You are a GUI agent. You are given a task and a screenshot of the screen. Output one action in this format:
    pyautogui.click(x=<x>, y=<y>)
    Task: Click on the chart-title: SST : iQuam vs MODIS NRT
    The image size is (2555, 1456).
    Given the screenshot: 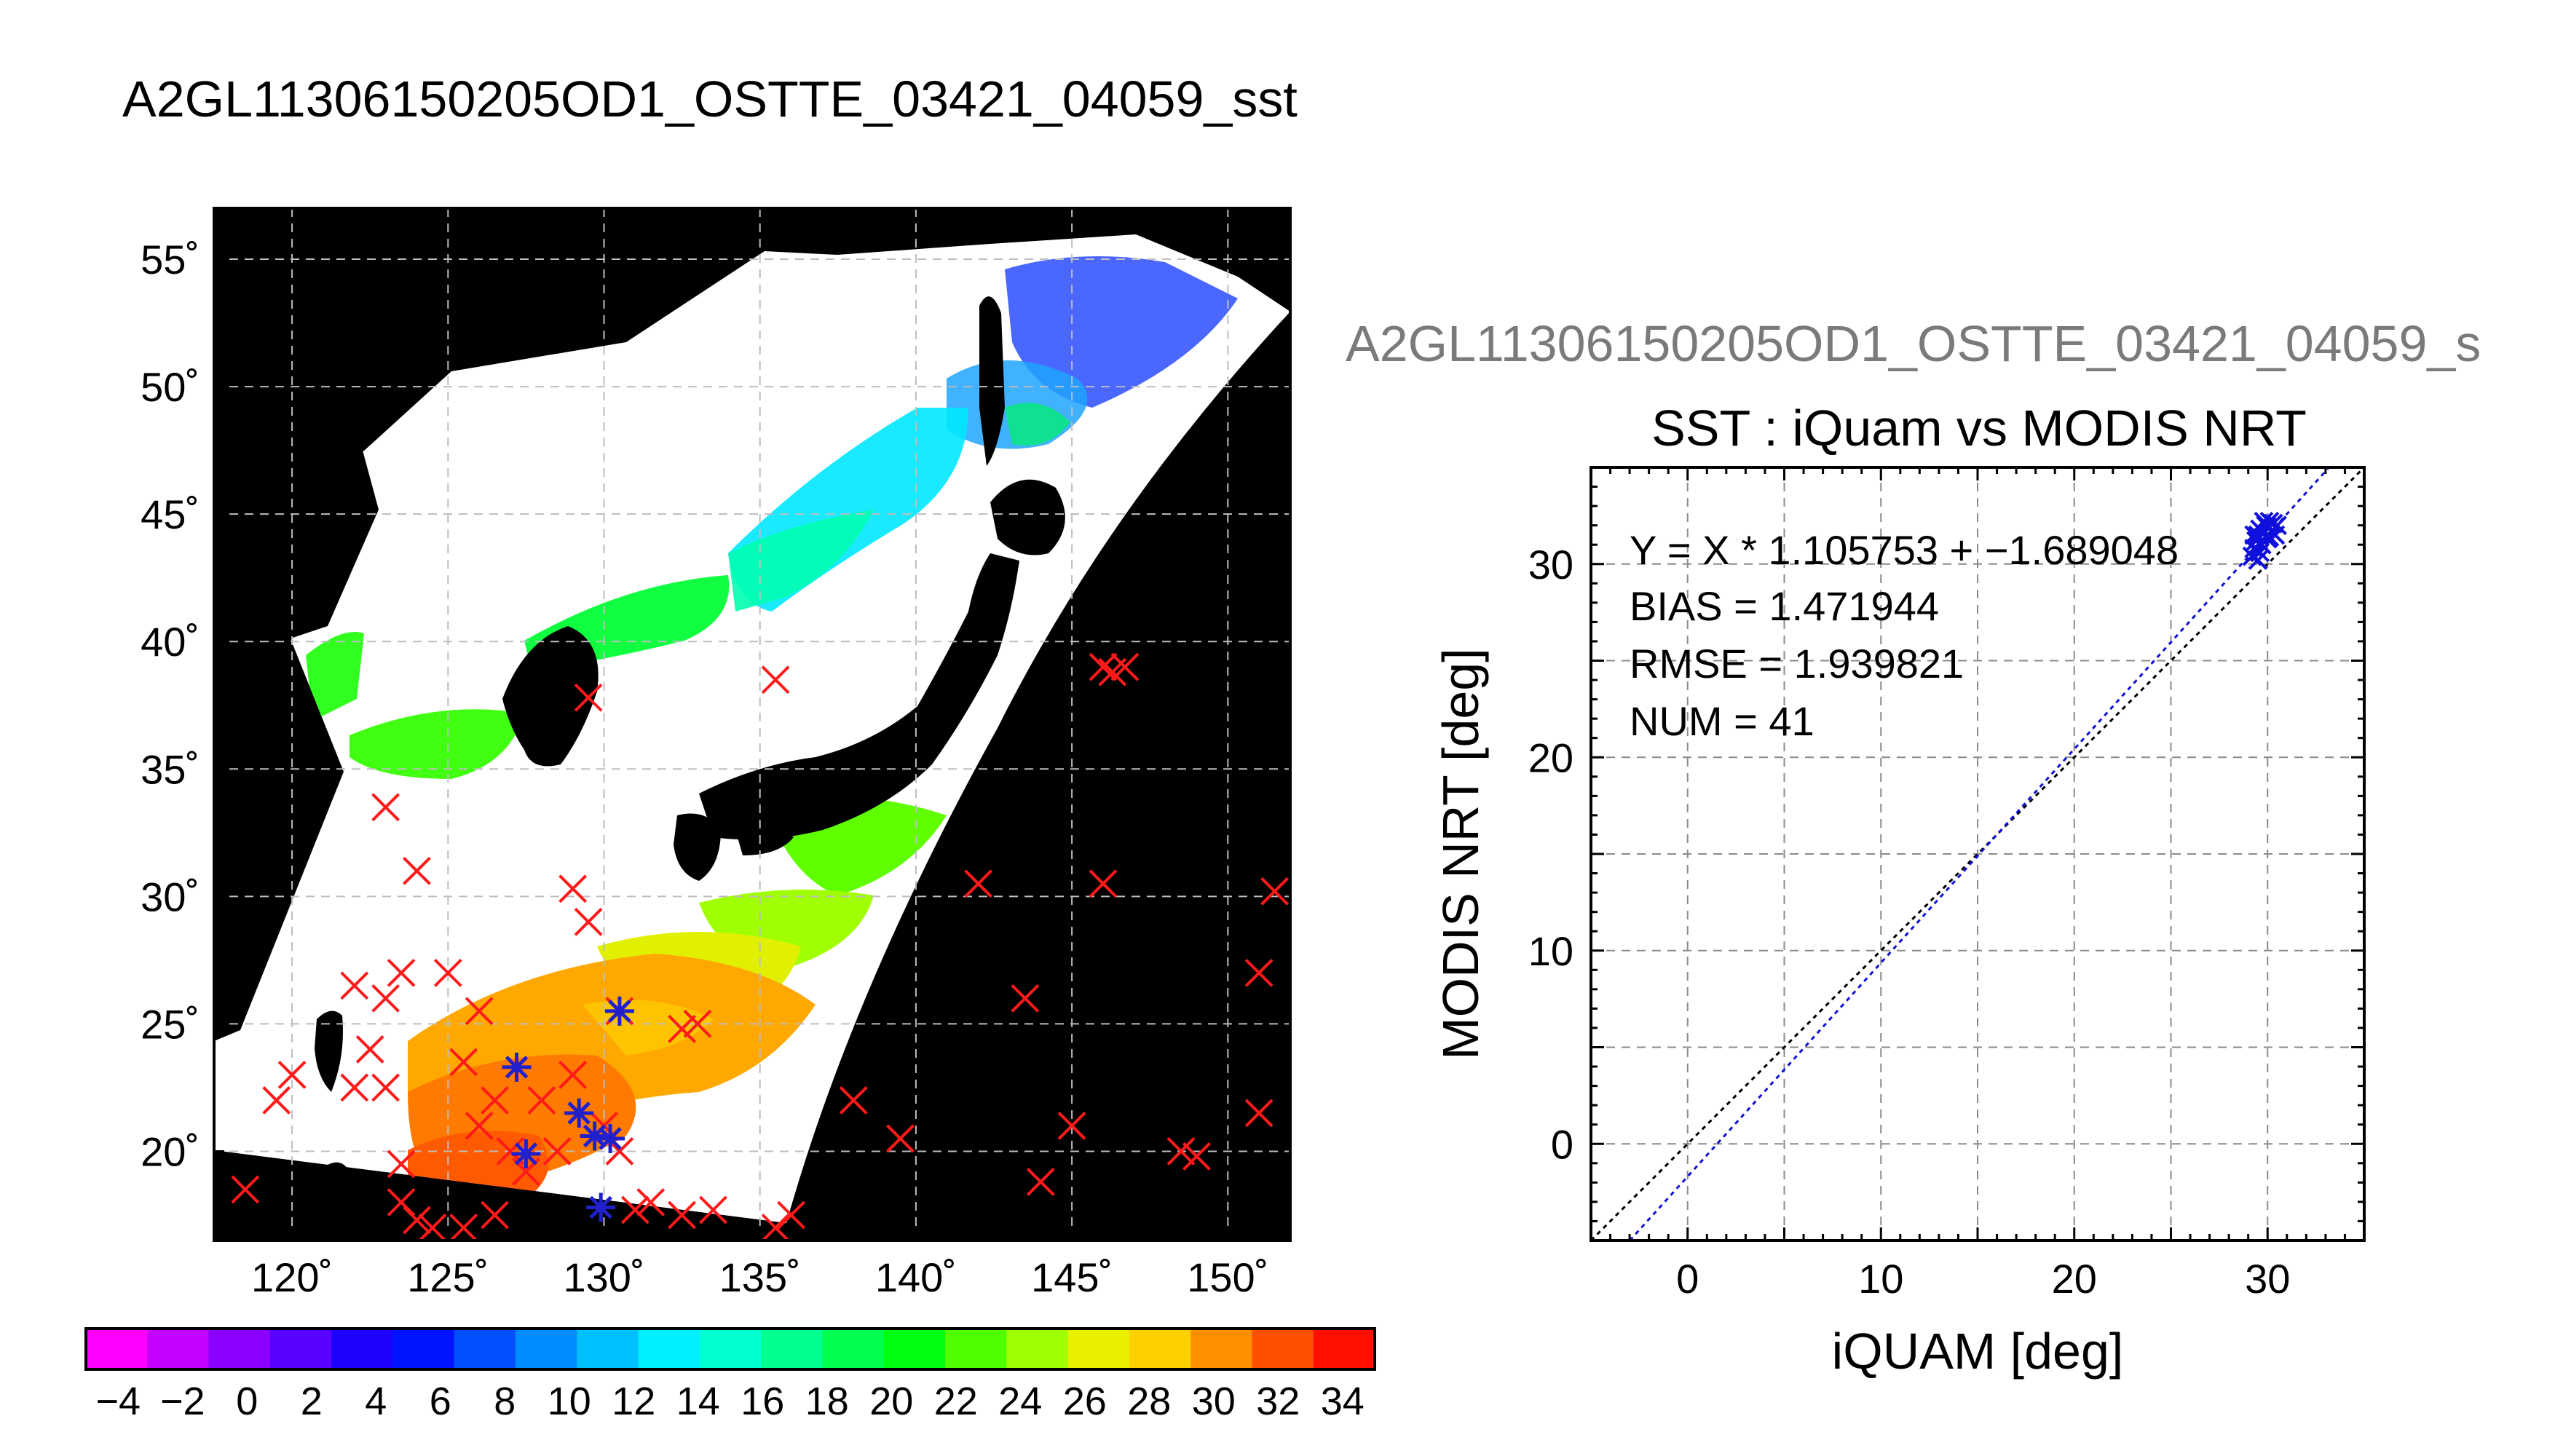 What is the action you would take?
    pyautogui.click(x=1979, y=428)
    